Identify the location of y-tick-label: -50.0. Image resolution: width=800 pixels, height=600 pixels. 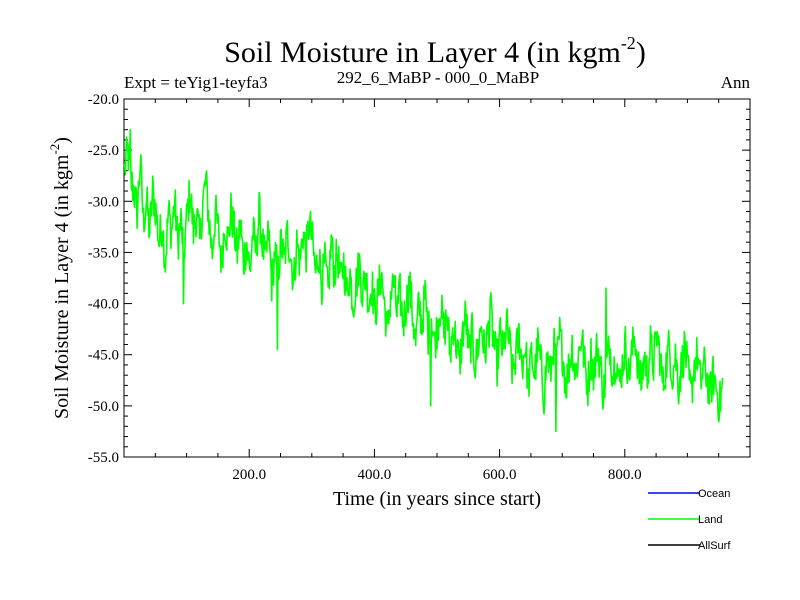
(103, 407).